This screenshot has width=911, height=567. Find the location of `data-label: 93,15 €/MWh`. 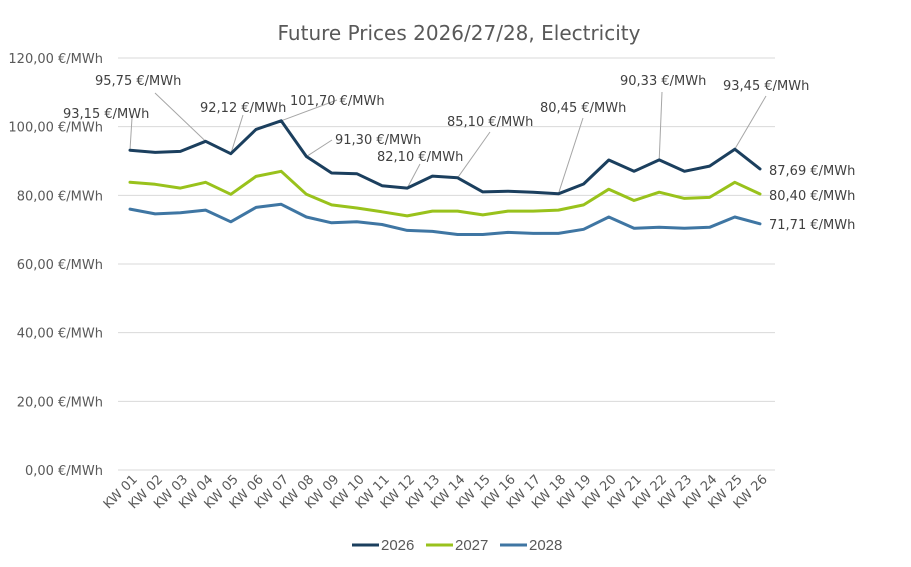

data-label: 93,15 €/MWh is located at coordinates (106, 114).